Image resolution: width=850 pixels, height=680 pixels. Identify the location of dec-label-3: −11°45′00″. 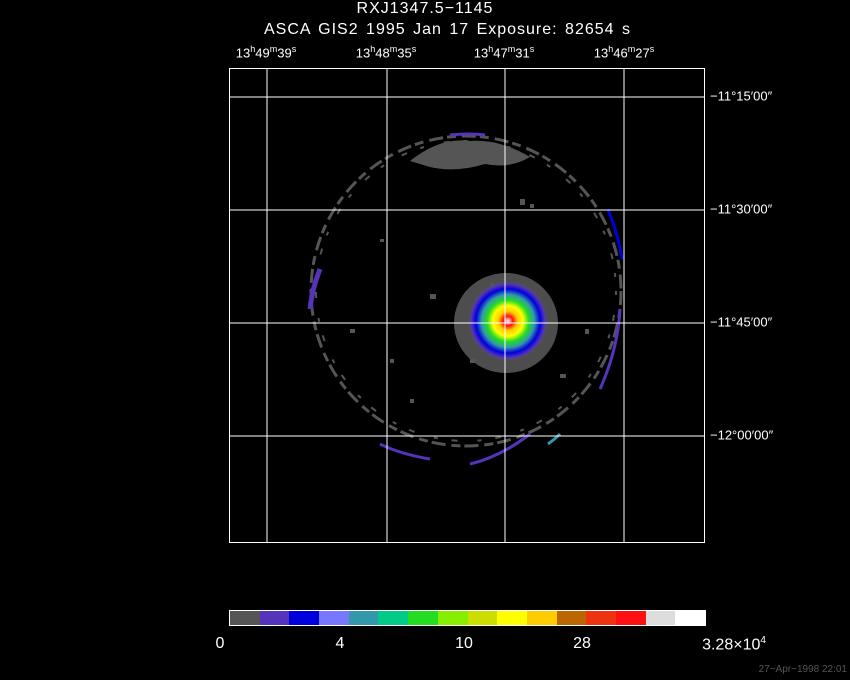
(741, 322).